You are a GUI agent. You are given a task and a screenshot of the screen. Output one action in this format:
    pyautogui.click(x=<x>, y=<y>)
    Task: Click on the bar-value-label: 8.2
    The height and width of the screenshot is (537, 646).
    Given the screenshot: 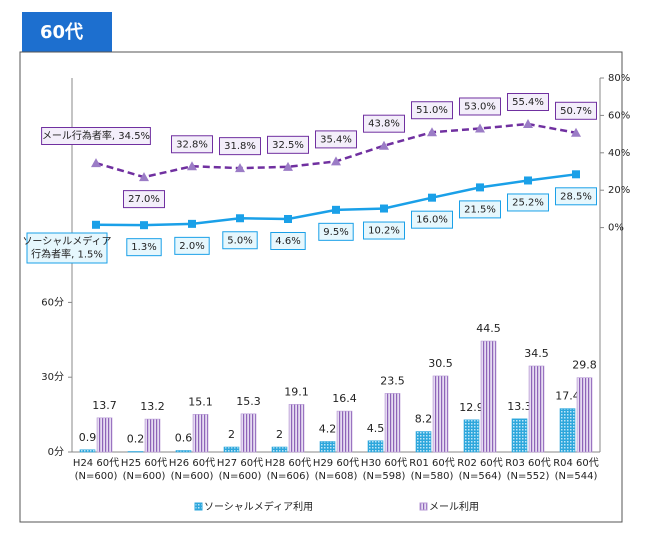 What is the action you would take?
    pyautogui.click(x=424, y=419)
    